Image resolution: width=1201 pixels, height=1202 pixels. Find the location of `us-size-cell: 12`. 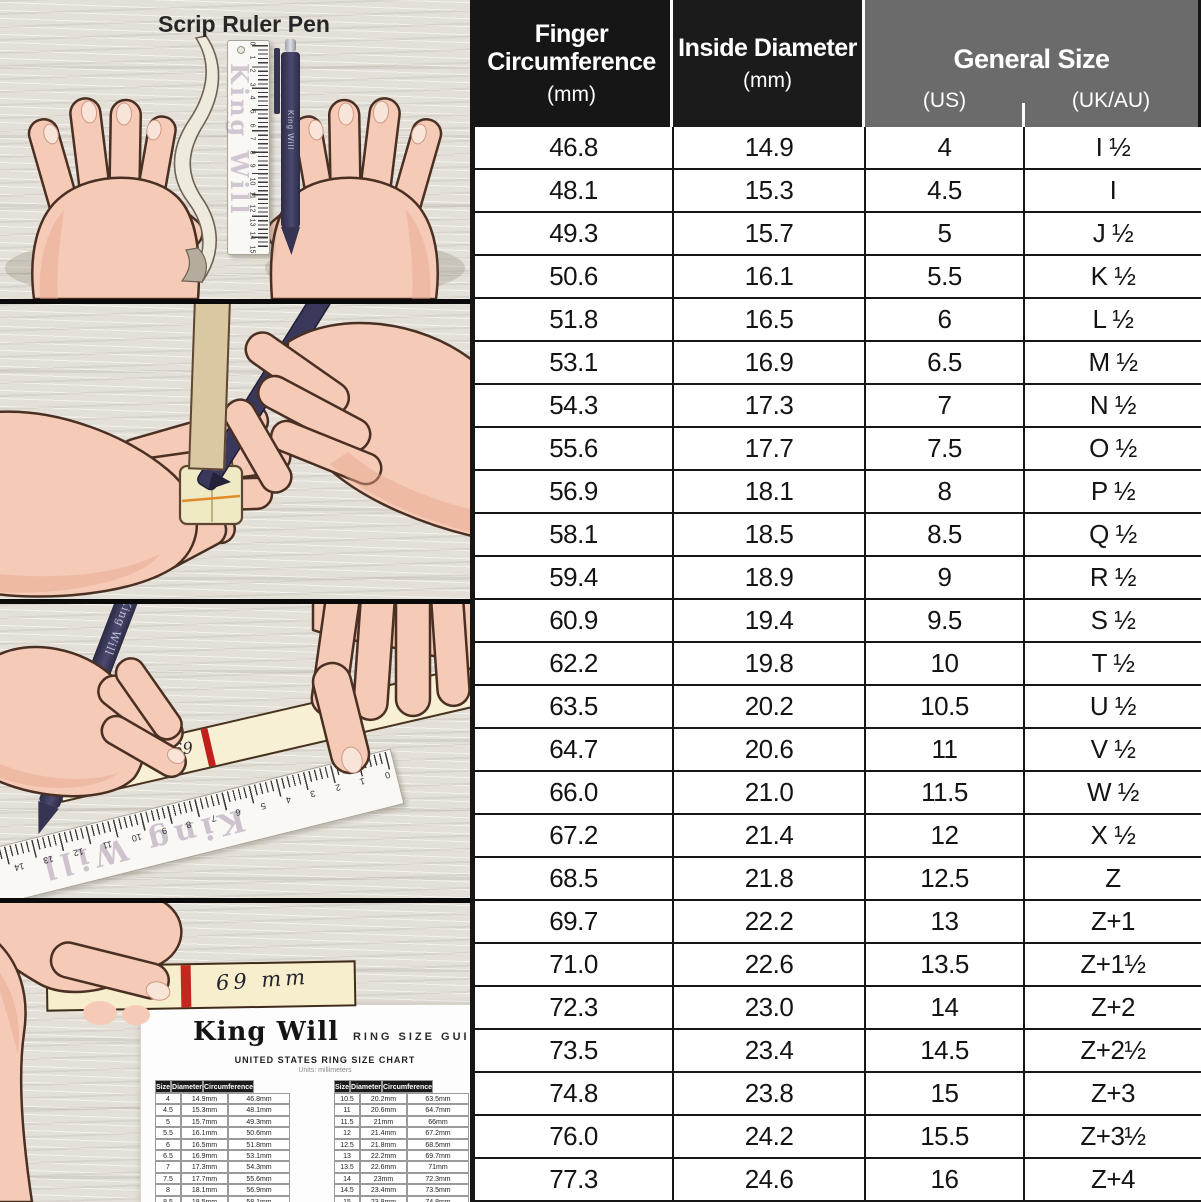

us-size-cell: 12 is located at coordinates (945, 835).